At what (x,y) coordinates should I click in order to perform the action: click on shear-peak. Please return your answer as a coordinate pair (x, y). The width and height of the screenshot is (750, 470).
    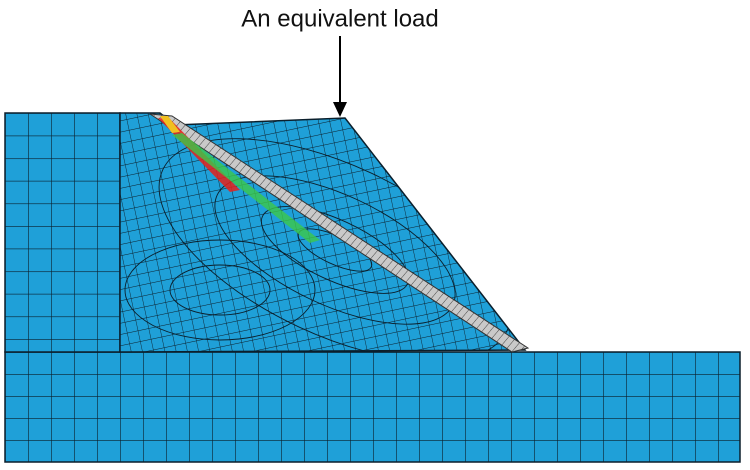
    Looking at the image, I should click on (170, 124).